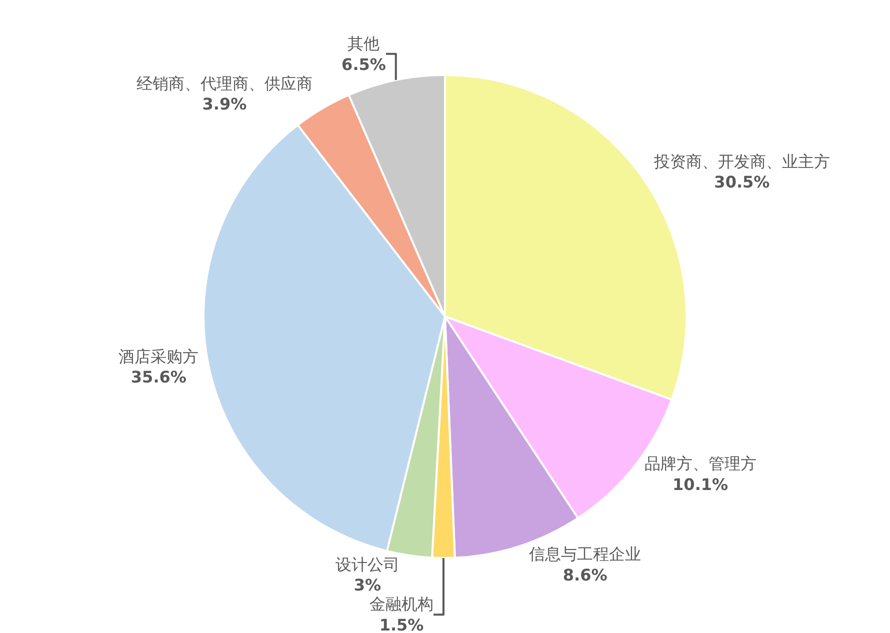 Image resolution: width=890 pixels, height=633 pixels. What do you see at coordinates (585, 574) in the screenshot?
I see `data-label: 8.6%` at bounding box center [585, 574].